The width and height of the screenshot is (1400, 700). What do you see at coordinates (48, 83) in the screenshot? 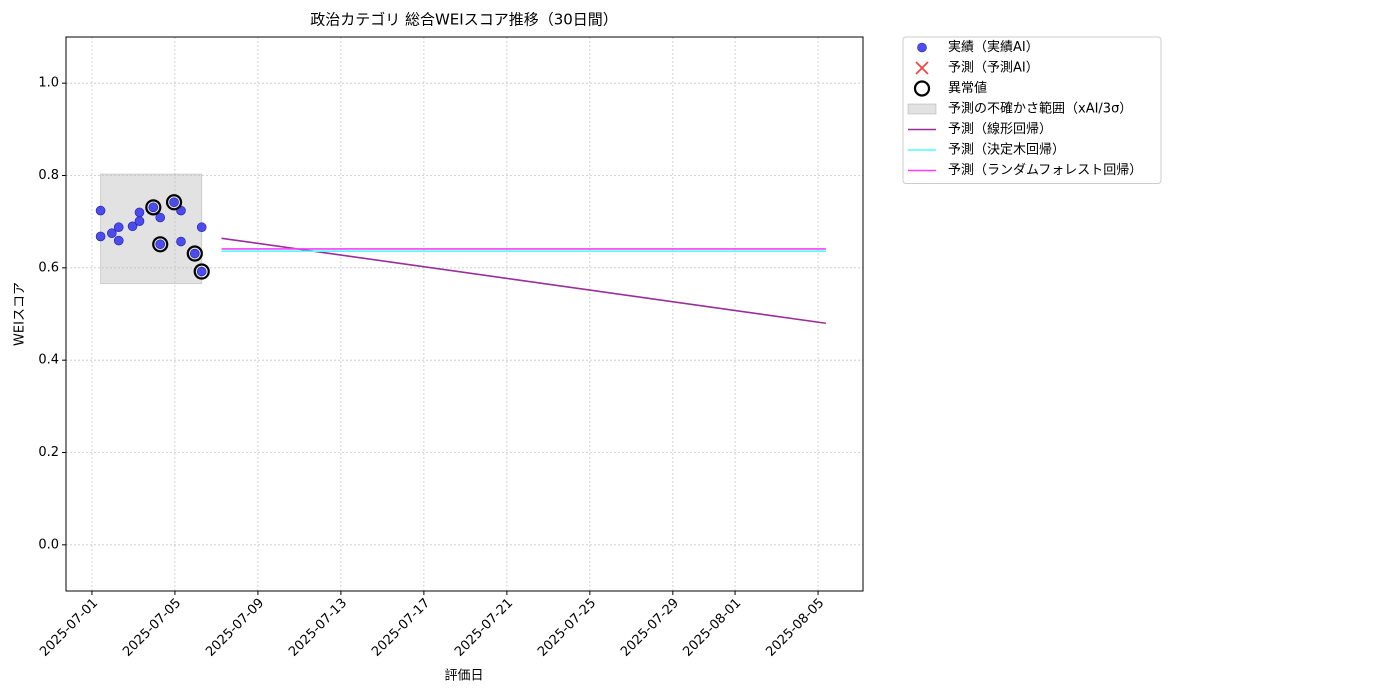
I see `y-tick-label: 1.0` at bounding box center [48, 83].